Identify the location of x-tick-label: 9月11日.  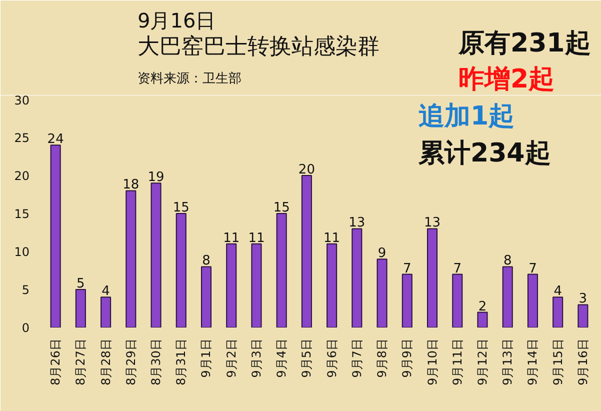
(457, 362).